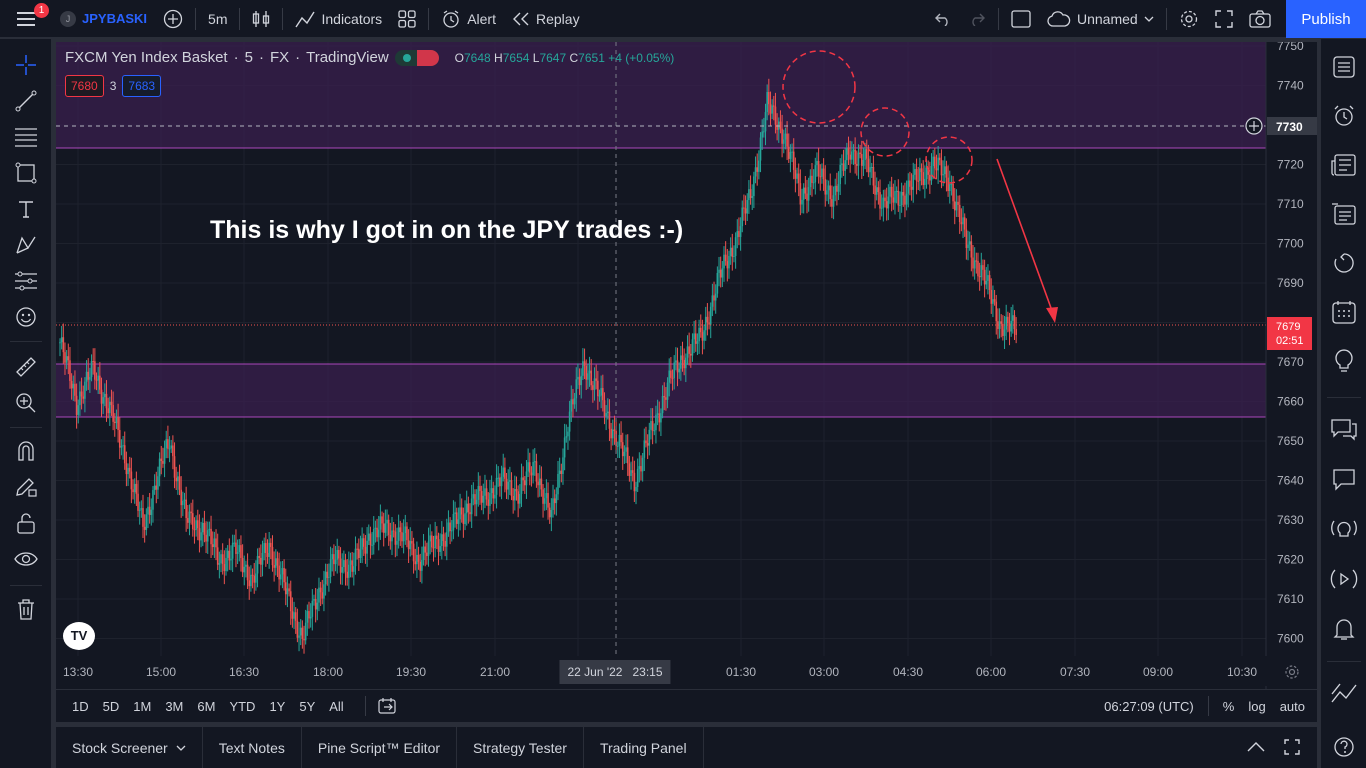  I want to click on economic-calendar-button, so click(1343, 312).